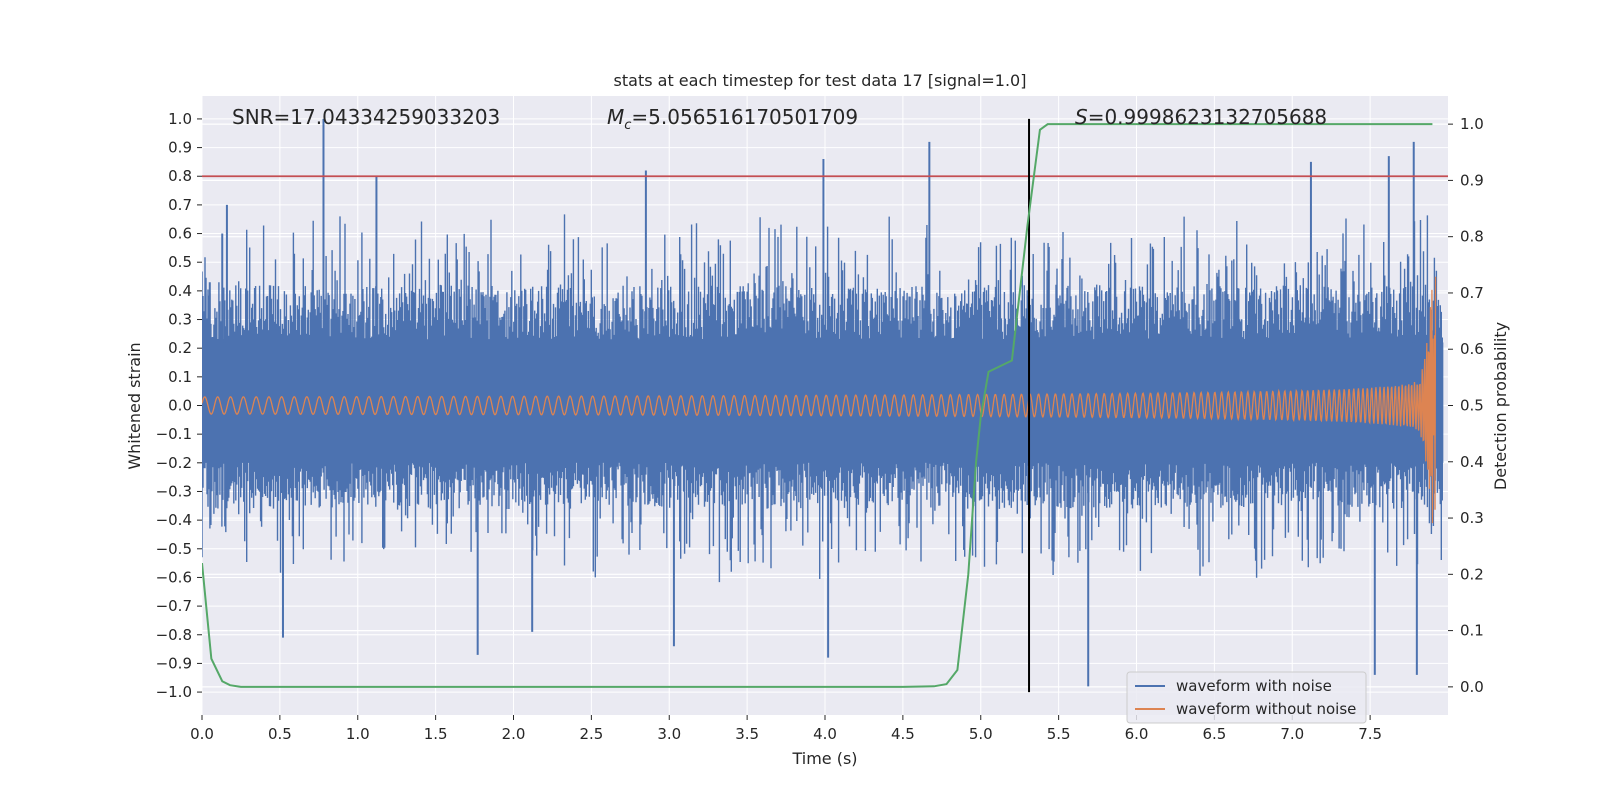 The image size is (1600, 800). What do you see at coordinates (174, 635) in the screenshot?
I see `y-tick-label: −0.8` at bounding box center [174, 635].